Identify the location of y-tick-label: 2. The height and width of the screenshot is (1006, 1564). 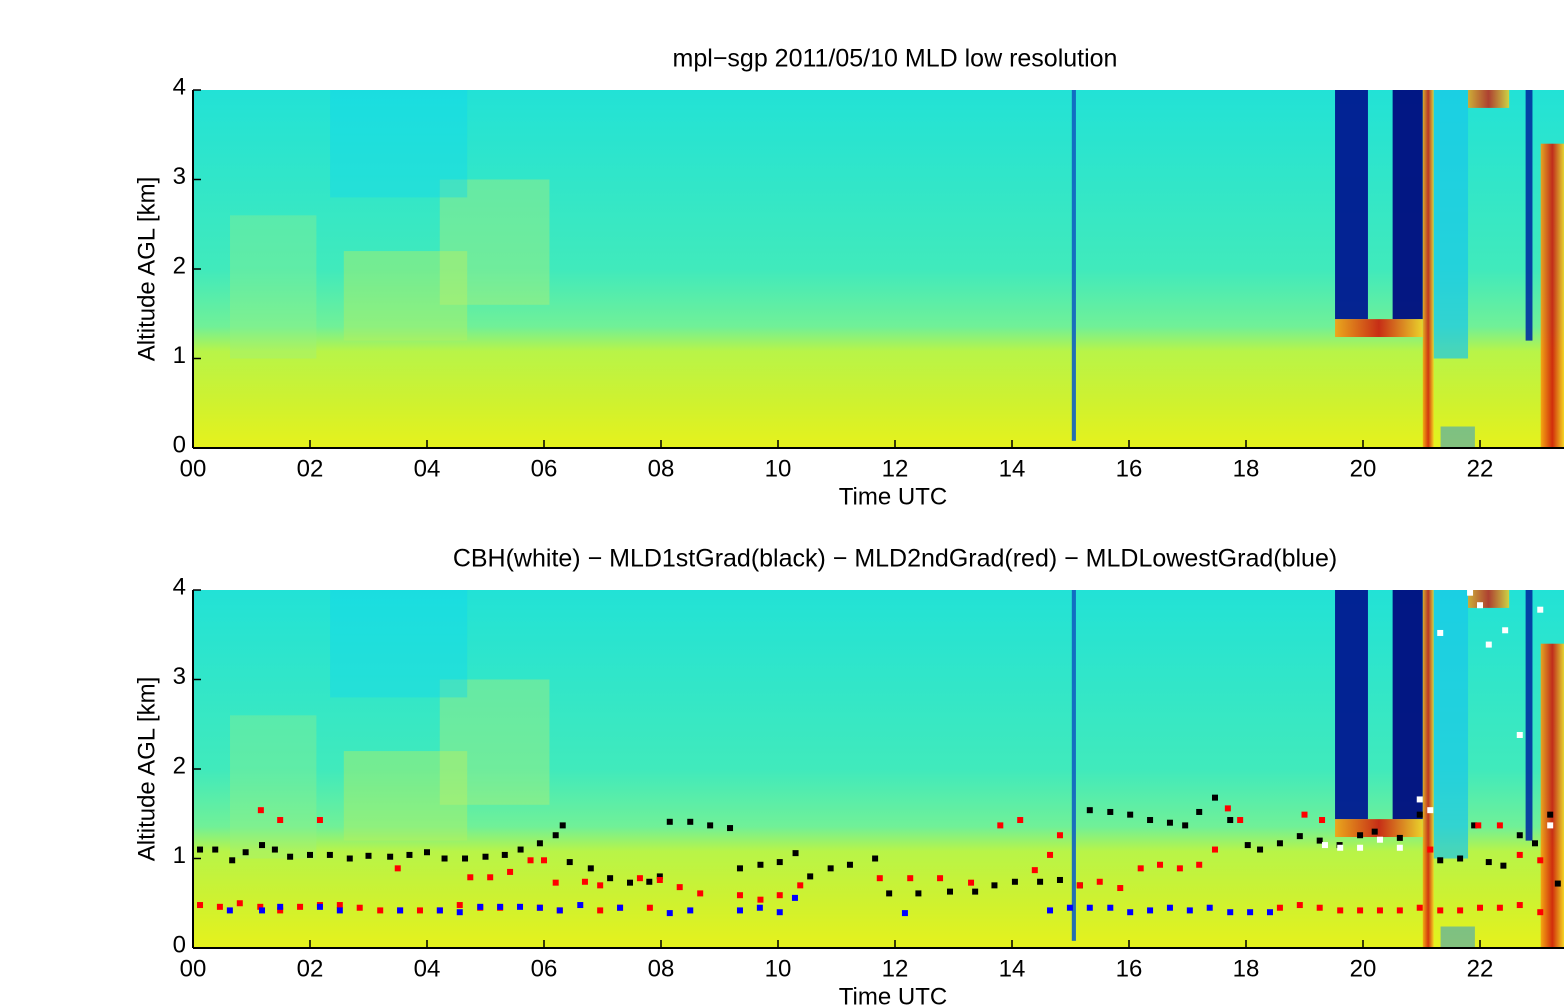
(179, 265).